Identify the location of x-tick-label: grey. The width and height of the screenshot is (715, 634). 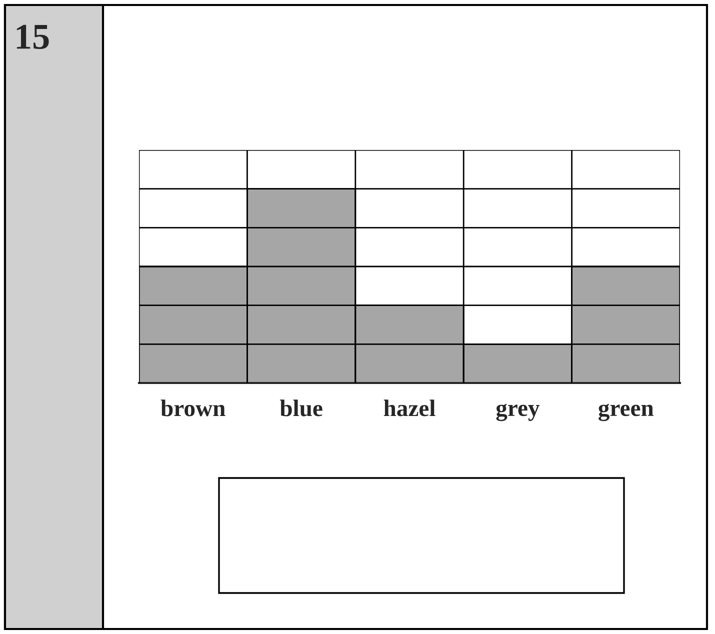
(518, 413).